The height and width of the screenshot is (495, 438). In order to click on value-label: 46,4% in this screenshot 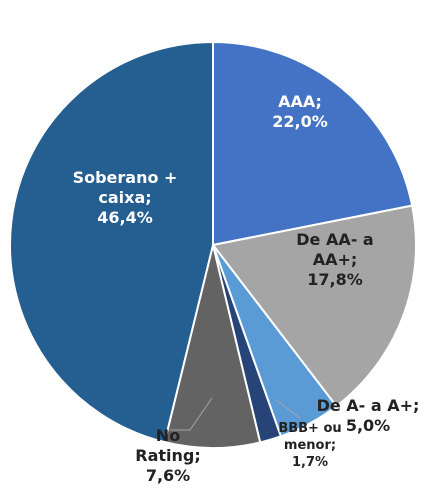, I will do `click(125, 217)`.